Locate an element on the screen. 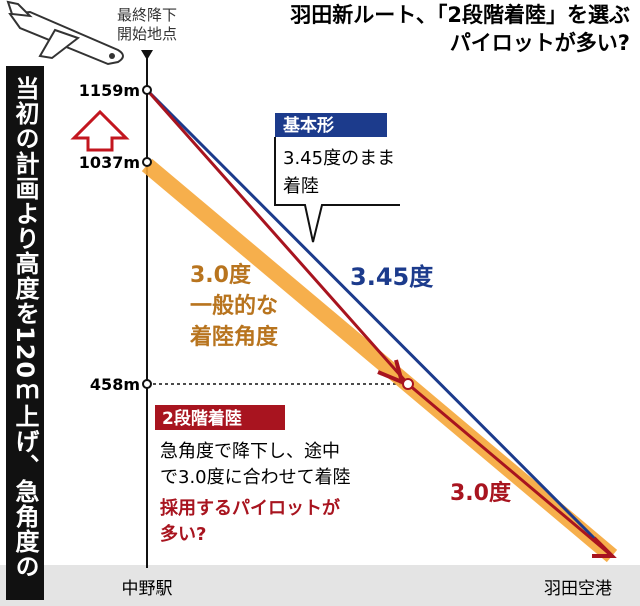  location-label: 中野駅 is located at coordinates (147, 589).